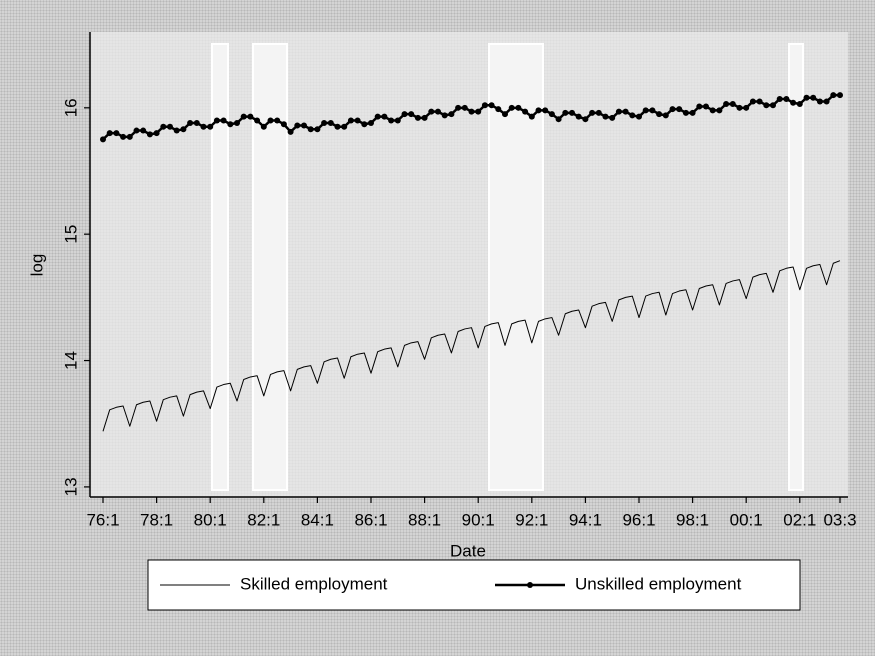  What do you see at coordinates (370, 519) in the screenshot?
I see `x-tick-label: 86:1` at bounding box center [370, 519].